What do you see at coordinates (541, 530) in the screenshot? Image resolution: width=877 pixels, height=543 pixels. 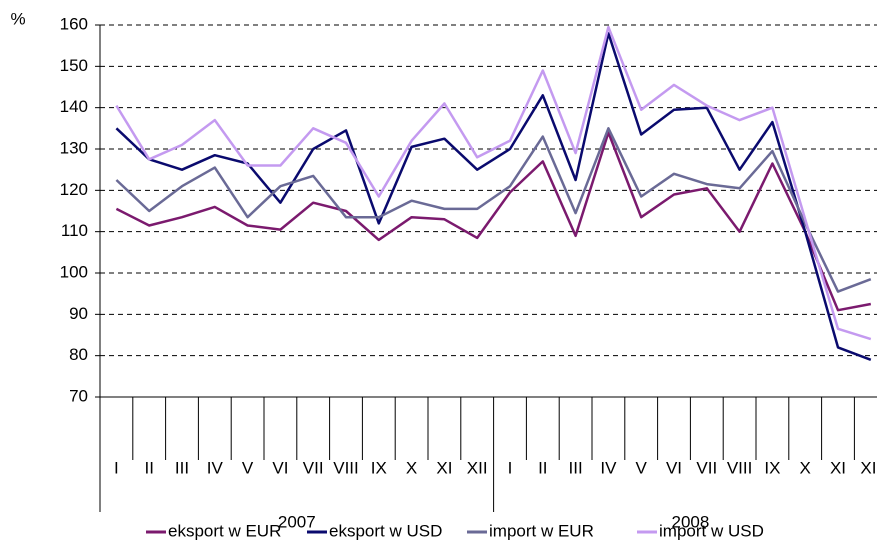 I see `legend-label: import w EUR` at bounding box center [541, 530].